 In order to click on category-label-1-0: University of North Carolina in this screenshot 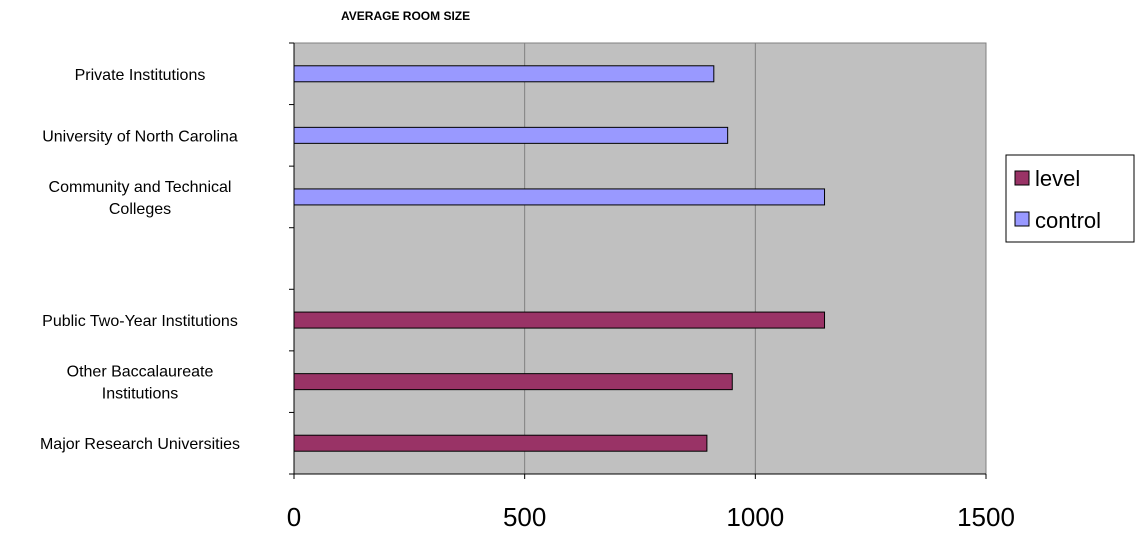, I will do `click(140, 136)`.